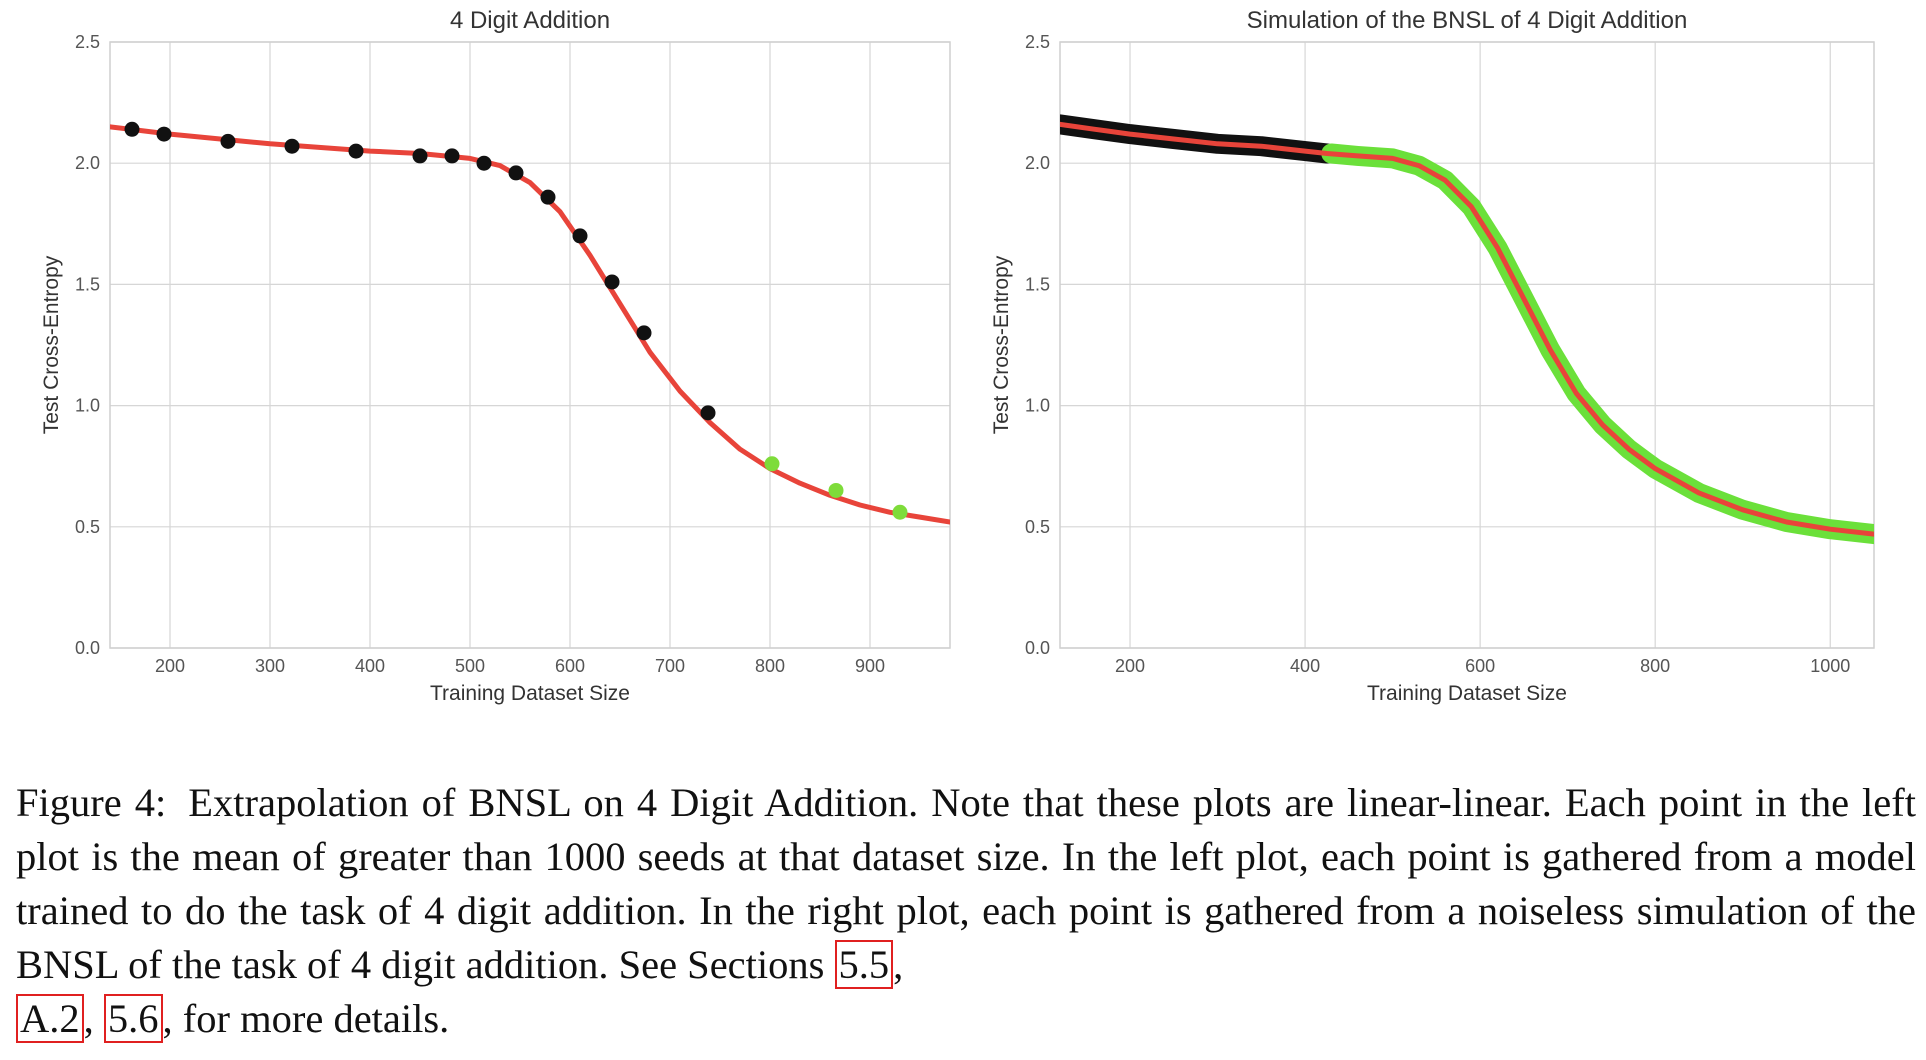 The image size is (1926, 1060). What do you see at coordinates (50, 1018) in the screenshot?
I see `section-ref-a-2: A.2` at bounding box center [50, 1018].